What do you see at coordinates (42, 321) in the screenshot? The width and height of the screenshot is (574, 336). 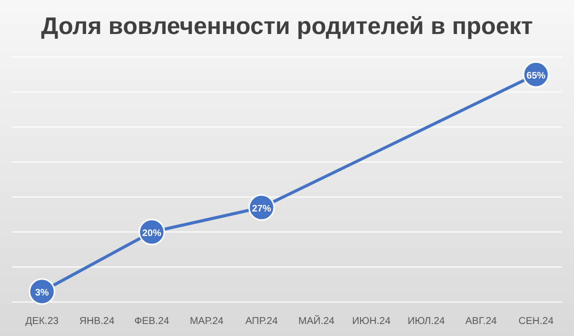 I see `x-tick-label: ДЕК.23` at bounding box center [42, 321].